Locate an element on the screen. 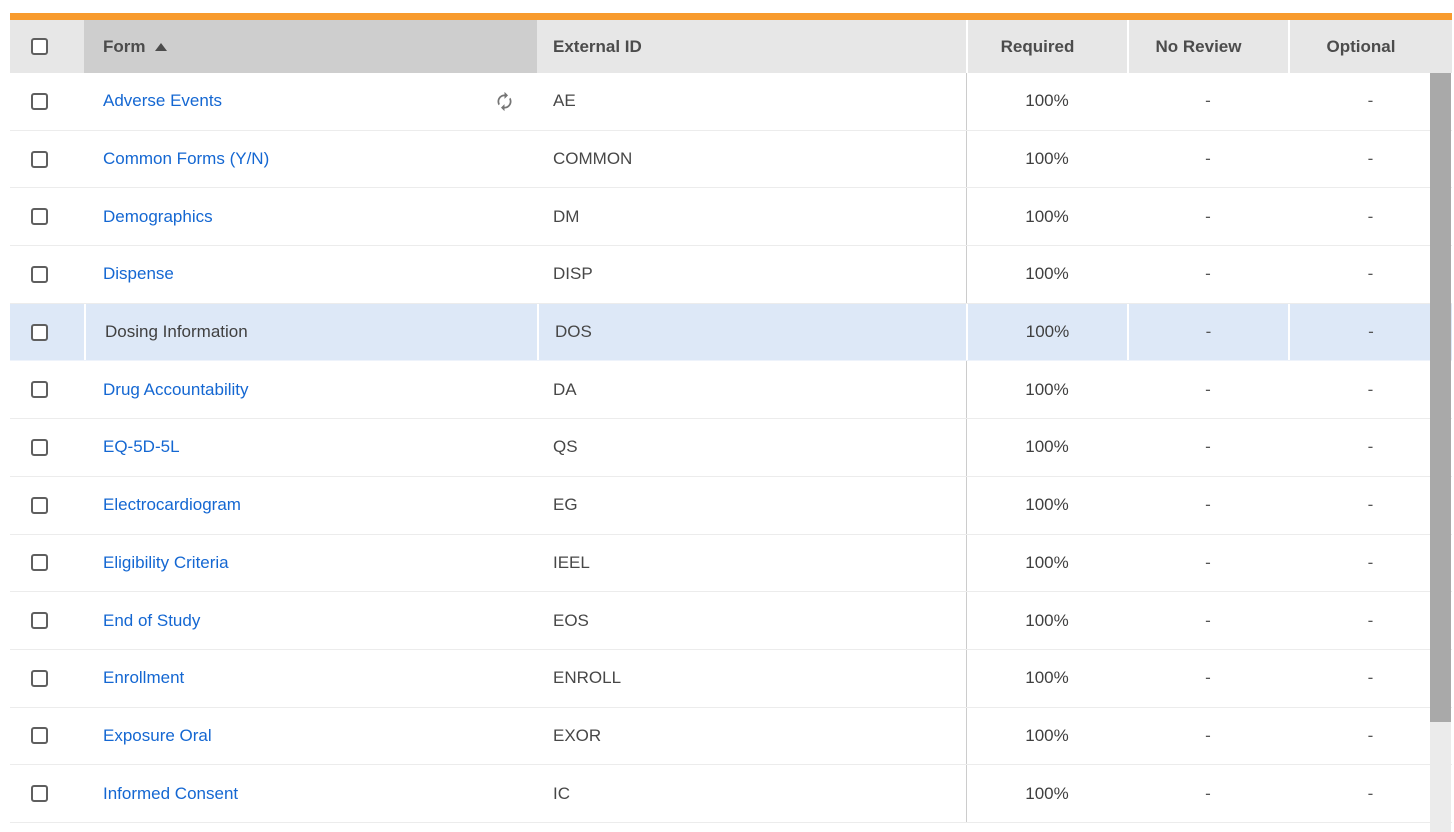  form-link: EQ-5D-5L is located at coordinates (141, 447).